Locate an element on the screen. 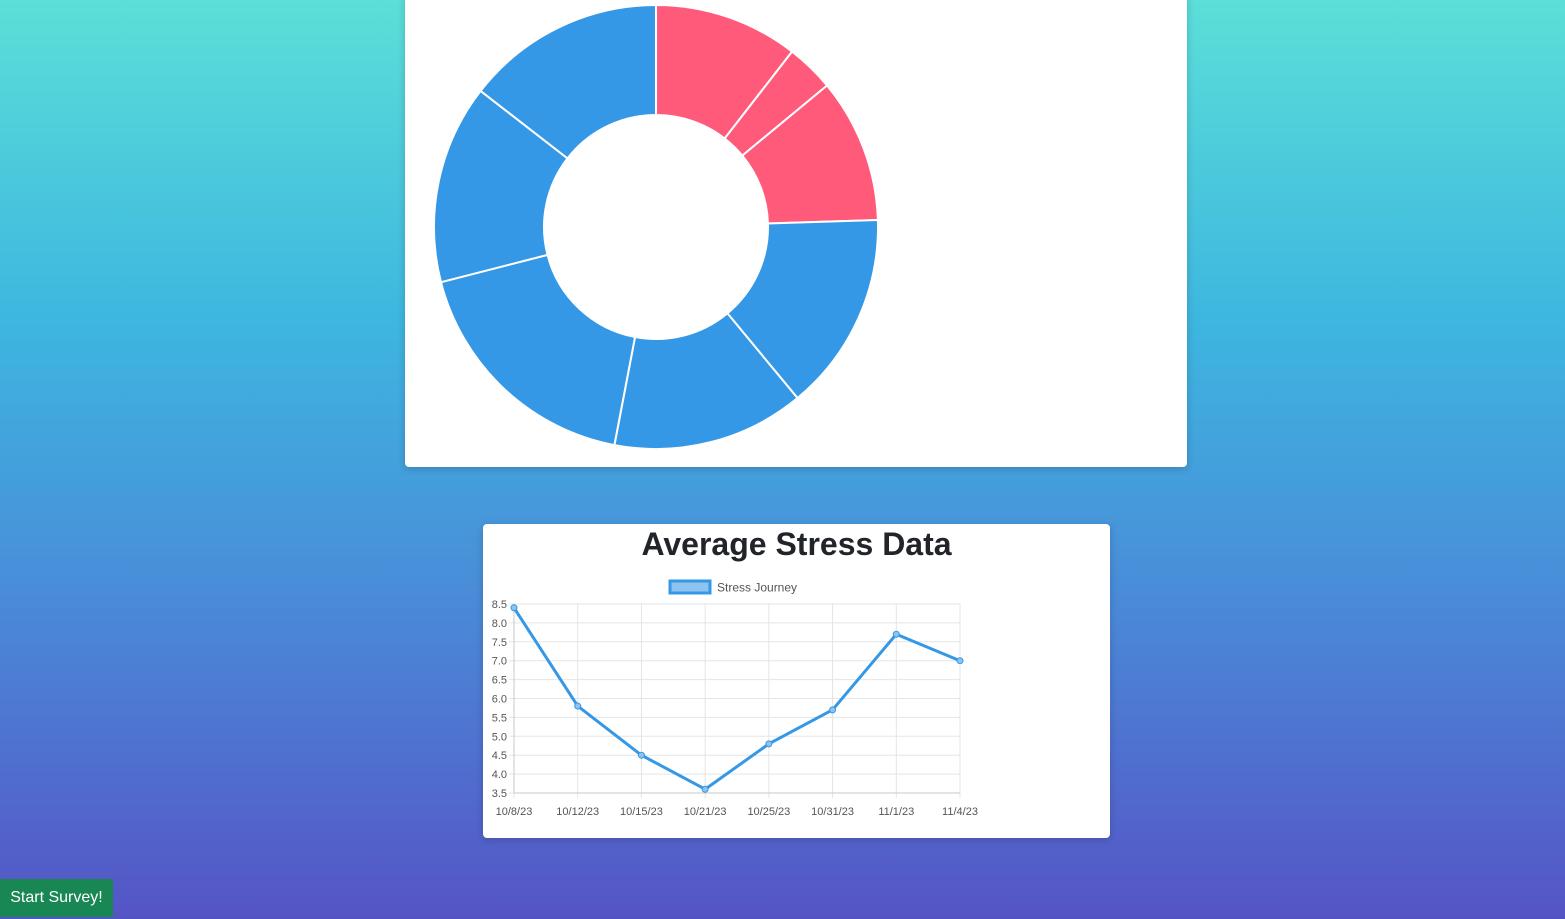  y-tick-label: 5.5 is located at coordinates (499, 718).